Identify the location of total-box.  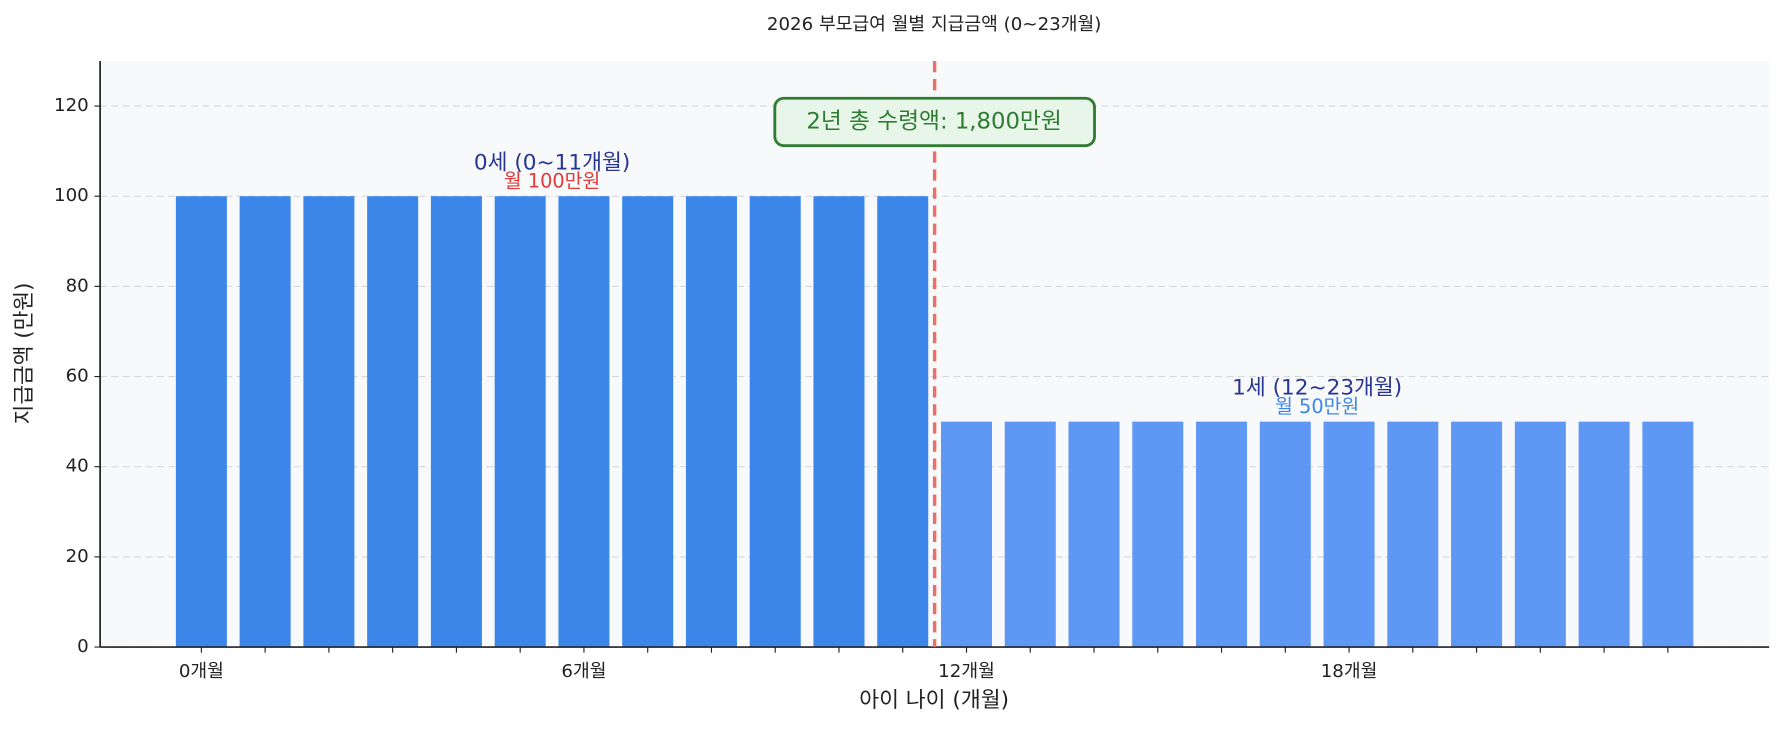
(934, 122).